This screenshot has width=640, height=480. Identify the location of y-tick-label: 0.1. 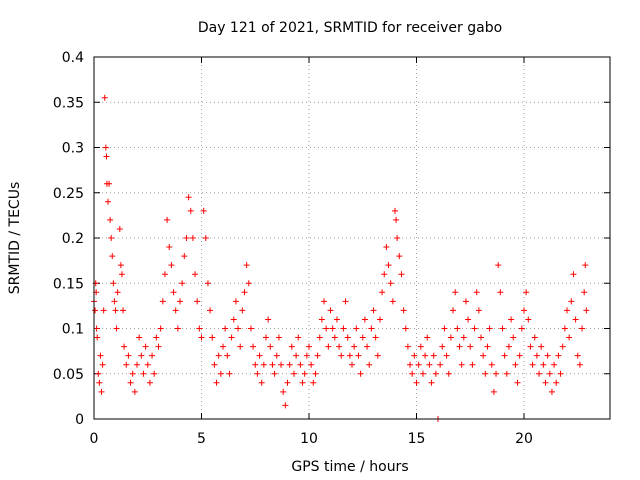
(73, 330).